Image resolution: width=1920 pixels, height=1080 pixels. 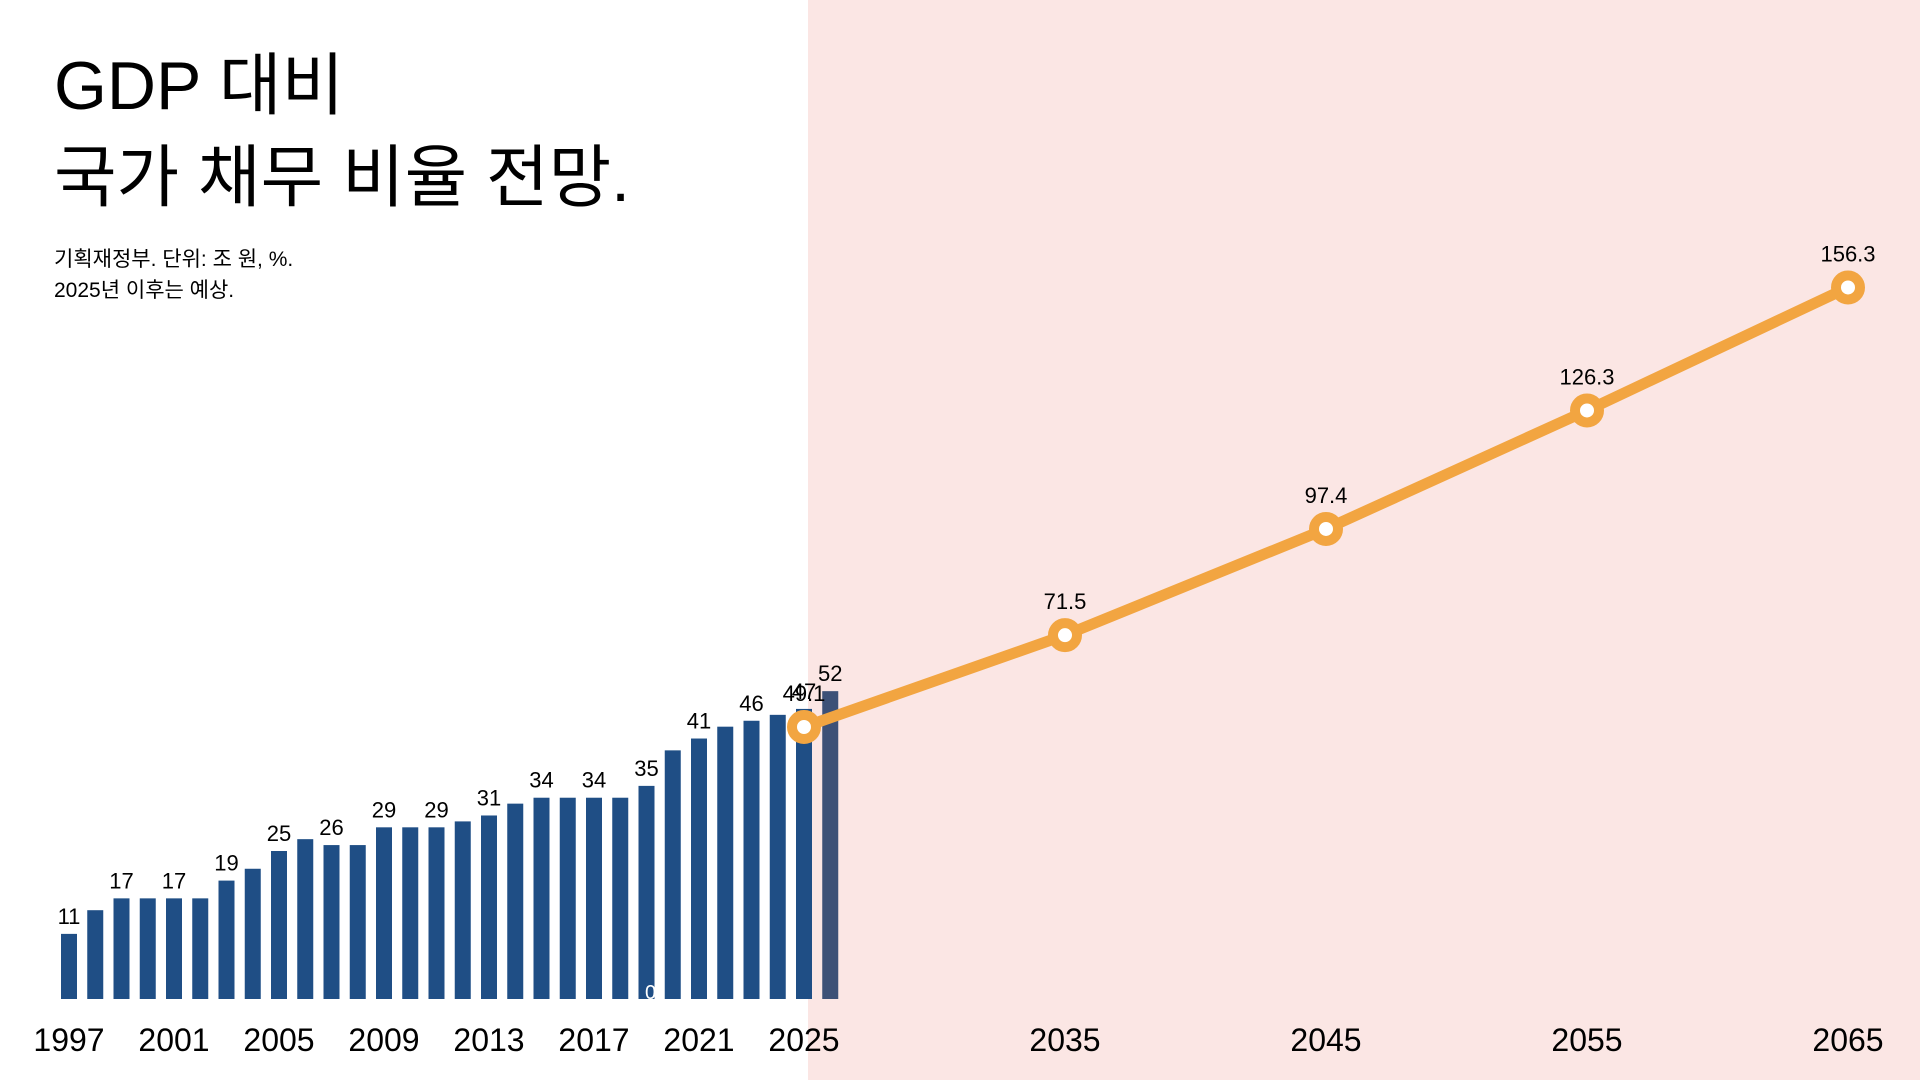 I want to click on bar-label-2009: 29, so click(x=384, y=809).